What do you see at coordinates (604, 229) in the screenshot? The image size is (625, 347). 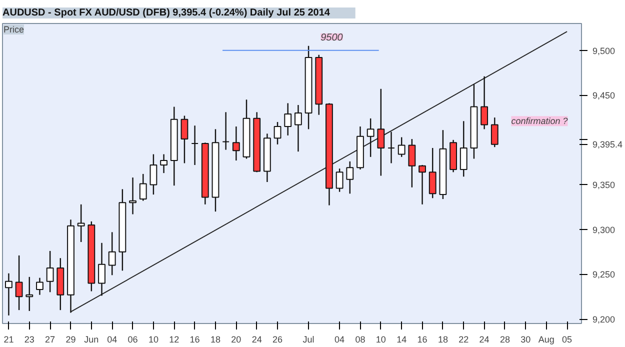 I see `y-tick-label: 9,300` at bounding box center [604, 229].